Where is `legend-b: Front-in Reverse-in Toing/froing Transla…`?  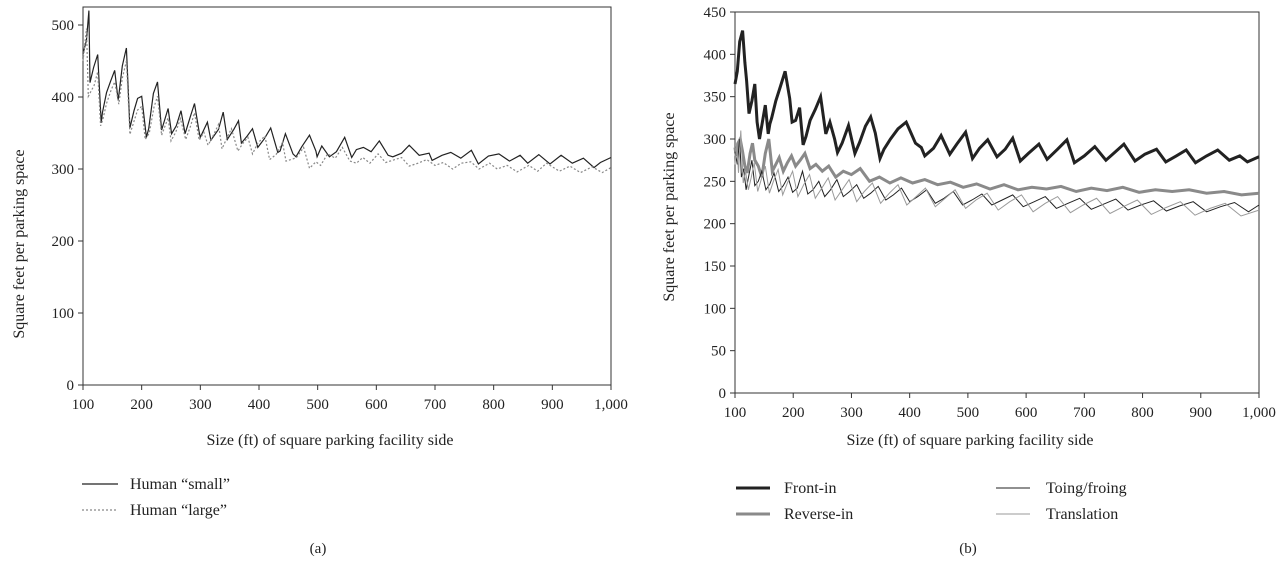
legend-b: Front-in Reverse-in Toing/froing Transla… is located at coordinates (931, 501).